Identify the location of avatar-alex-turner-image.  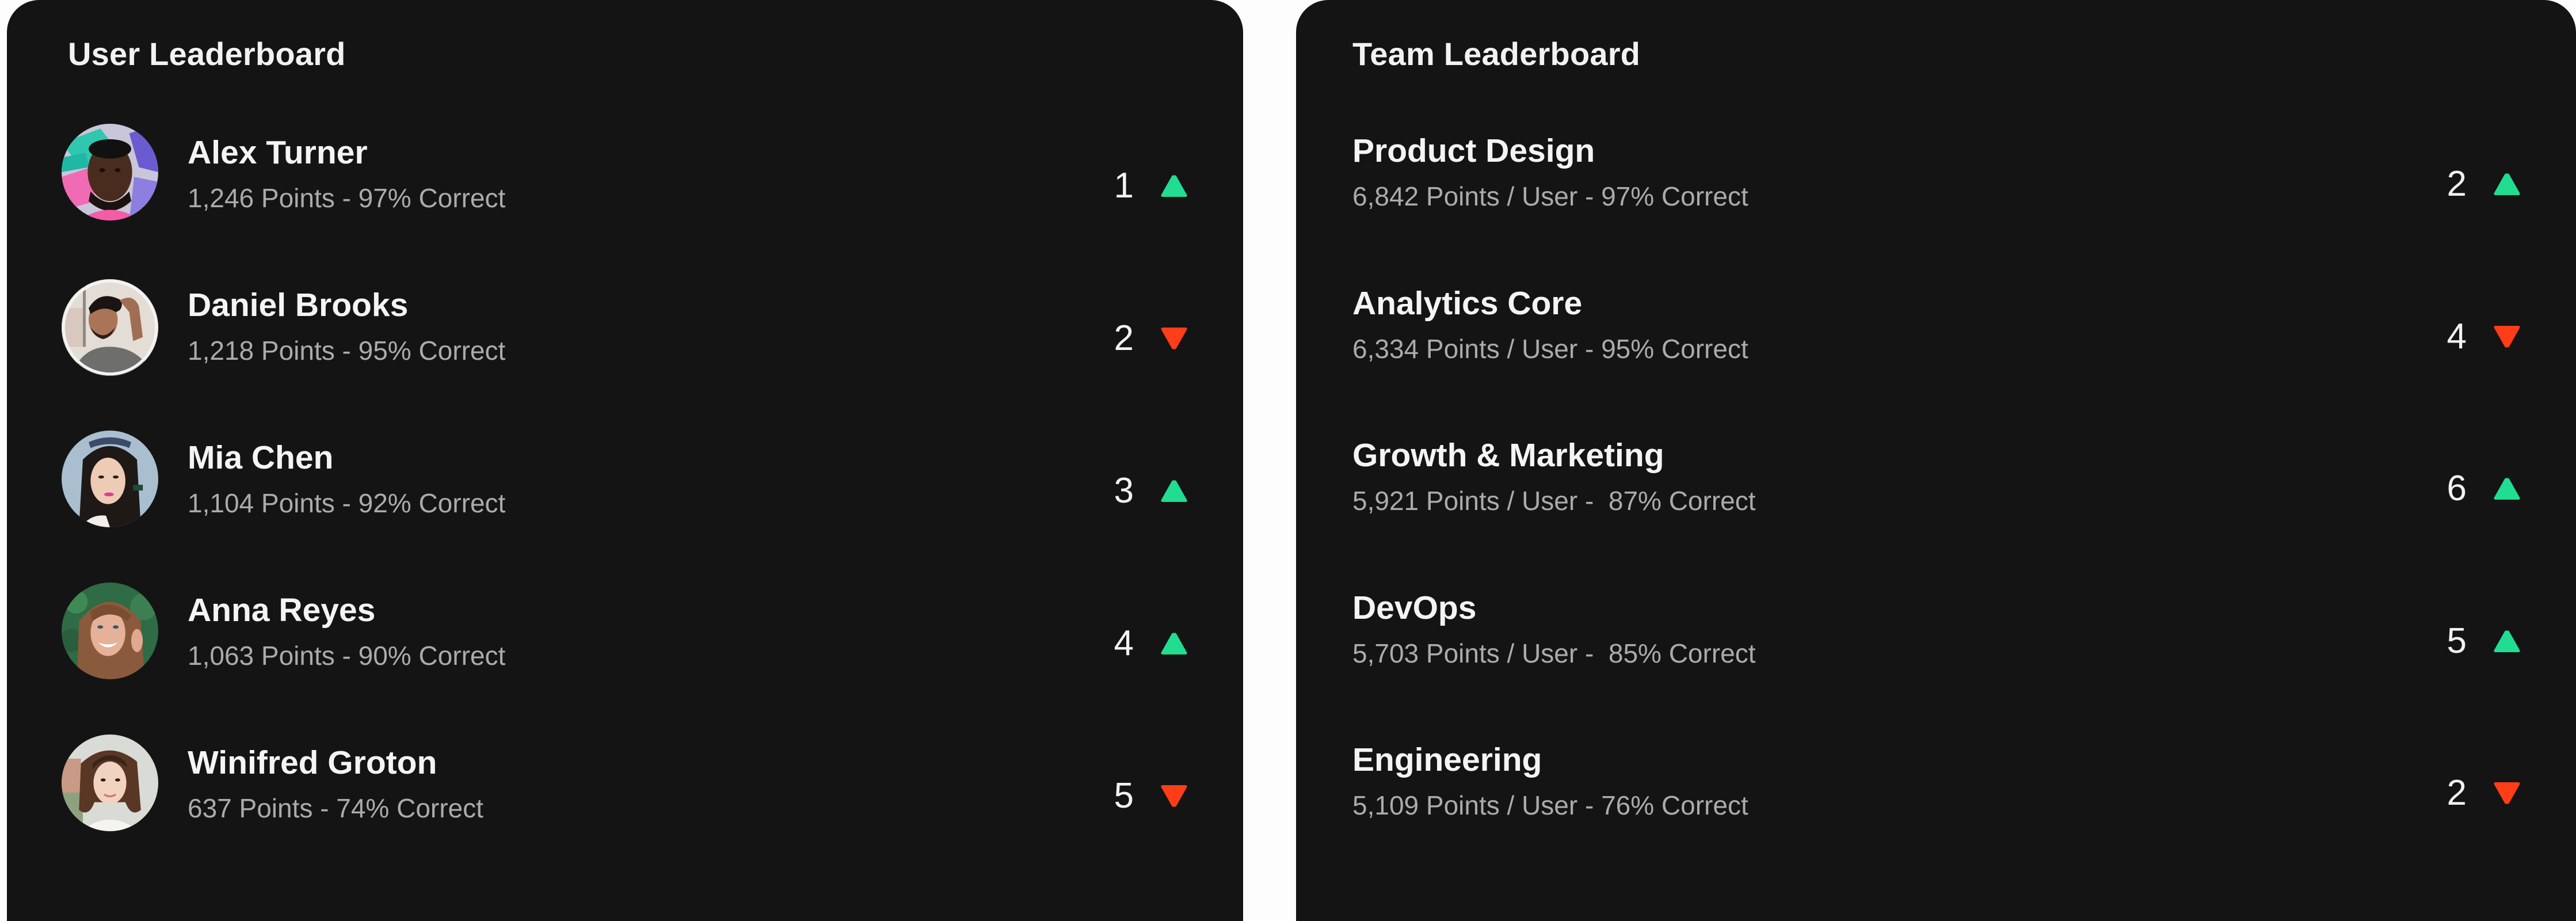
(110, 172).